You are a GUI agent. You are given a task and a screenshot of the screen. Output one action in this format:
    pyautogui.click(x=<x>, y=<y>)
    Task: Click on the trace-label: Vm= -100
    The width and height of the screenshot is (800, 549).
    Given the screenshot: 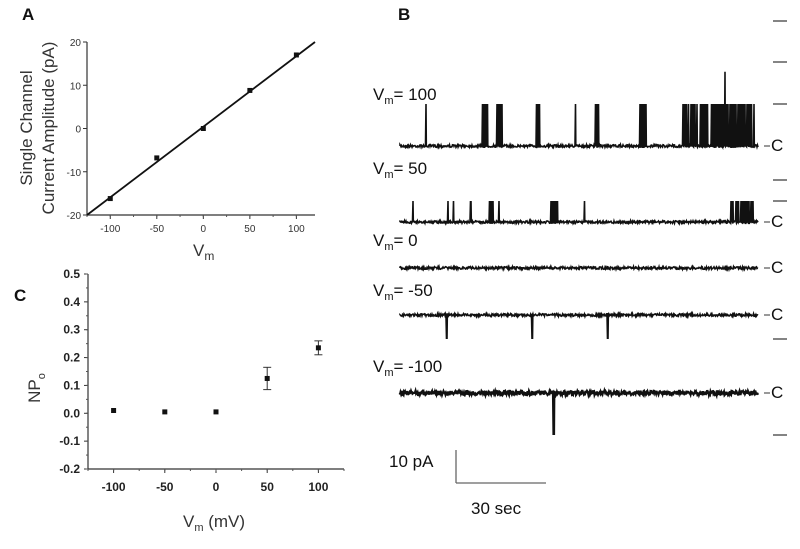 What is the action you would take?
    pyautogui.click(x=407, y=368)
    